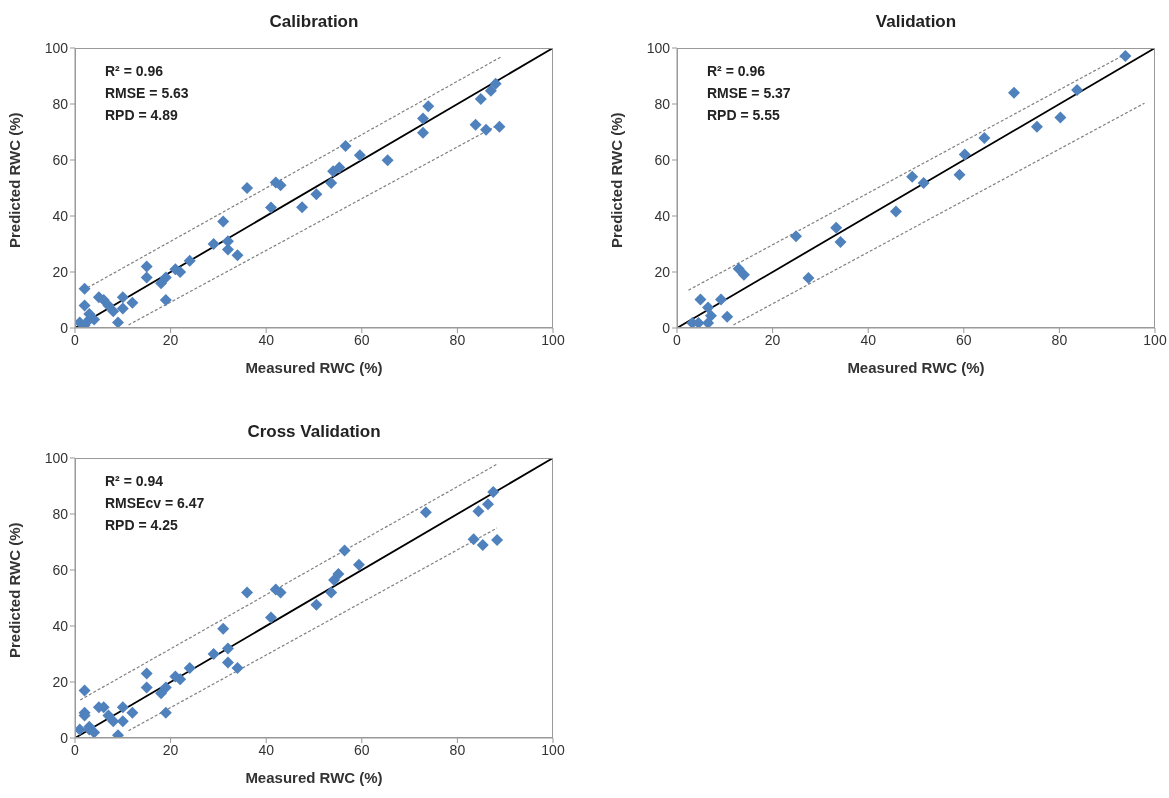 This screenshot has width=1169, height=798. What do you see at coordinates (60, 625) in the screenshot?
I see `y-tick-label: 40` at bounding box center [60, 625].